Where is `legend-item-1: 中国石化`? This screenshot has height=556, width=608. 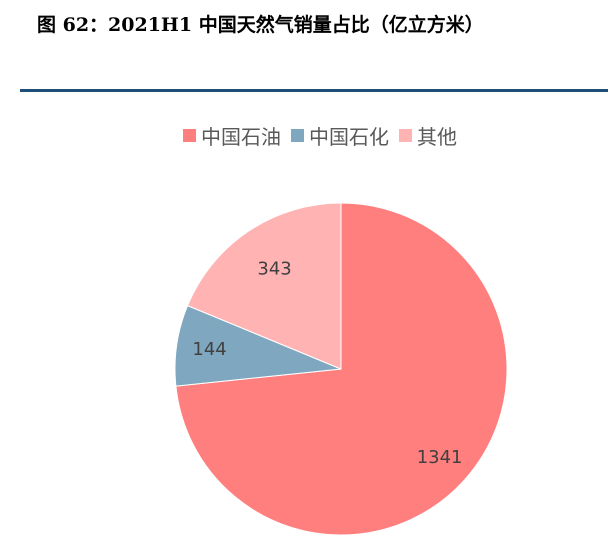 legend-item-1: 中国石化 is located at coordinates (340, 135).